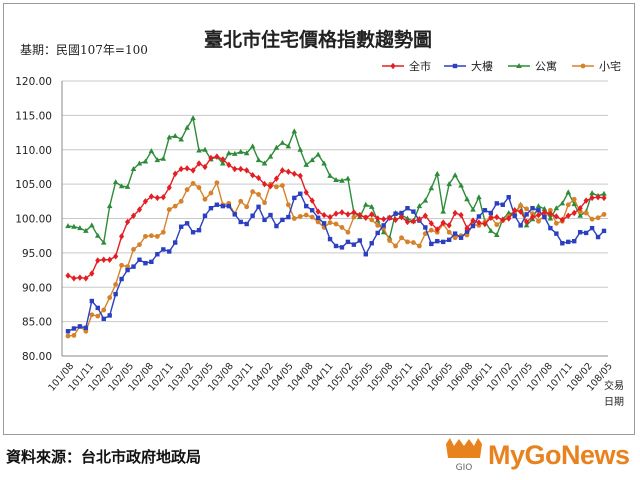  What do you see at coordinates (33, 116) in the screenshot?
I see `y-tick-label: 115.00` at bounding box center [33, 116].